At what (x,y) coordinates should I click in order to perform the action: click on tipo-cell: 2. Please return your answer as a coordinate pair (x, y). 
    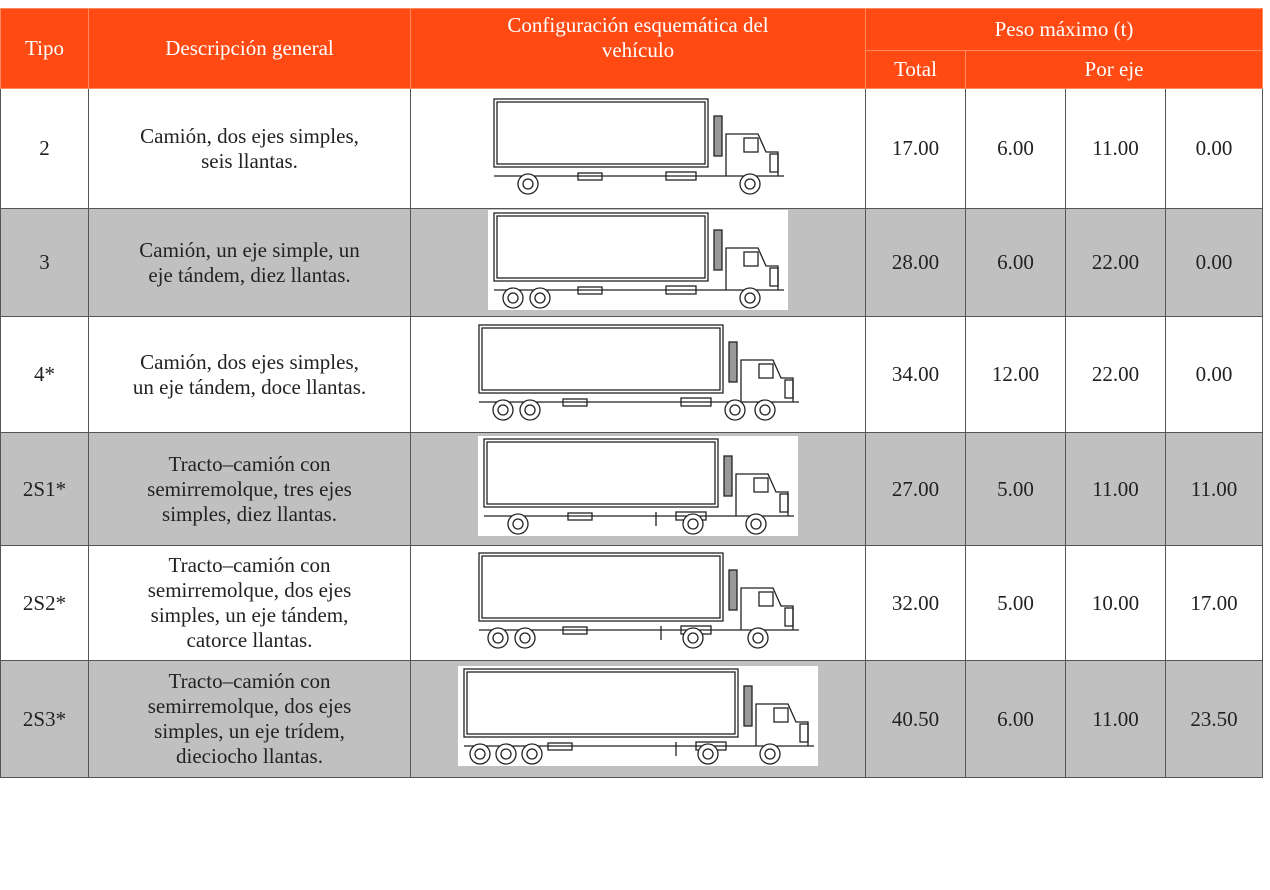
    Looking at the image, I should click on (44, 148).